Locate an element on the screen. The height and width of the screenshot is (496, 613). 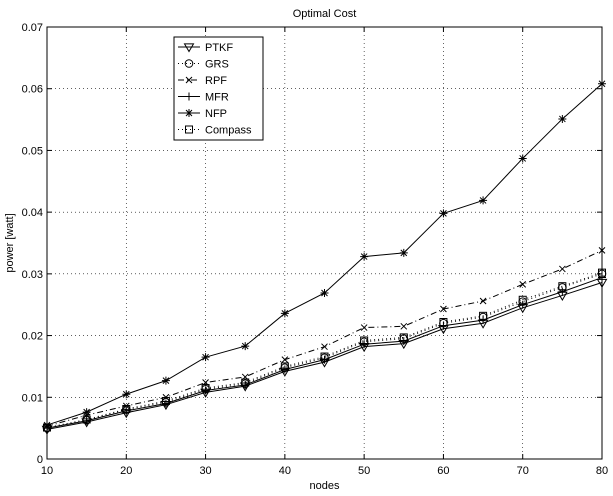
legend-marker-ptkf is located at coordinates (189, 48).